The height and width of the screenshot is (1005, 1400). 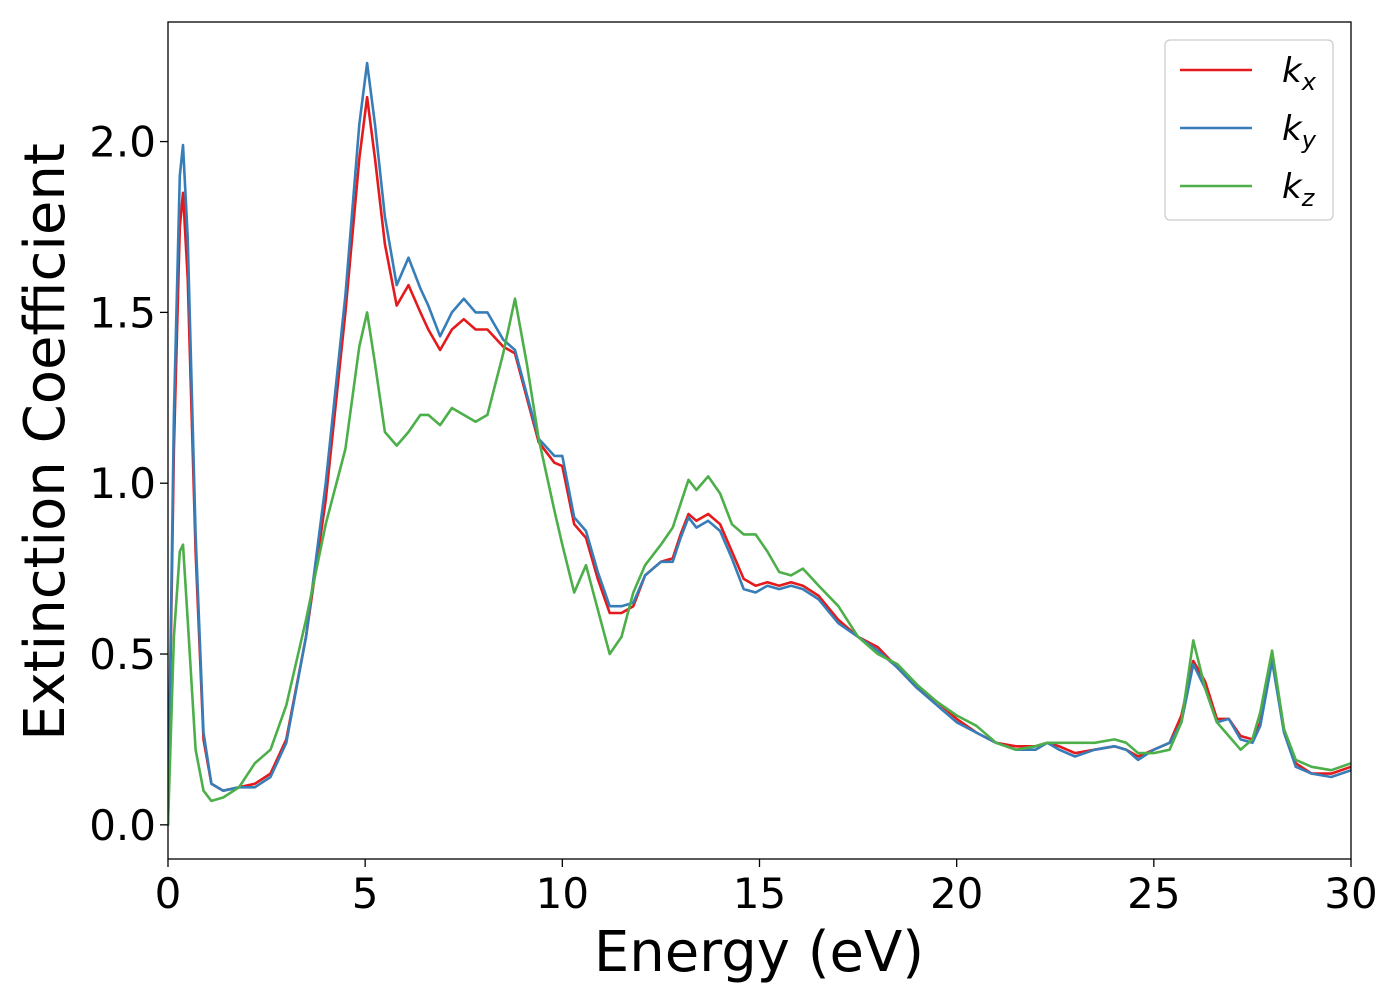 What do you see at coordinates (759, 952) in the screenshot?
I see `x-axis-title: Energy (eV)` at bounding box center [759, 952].